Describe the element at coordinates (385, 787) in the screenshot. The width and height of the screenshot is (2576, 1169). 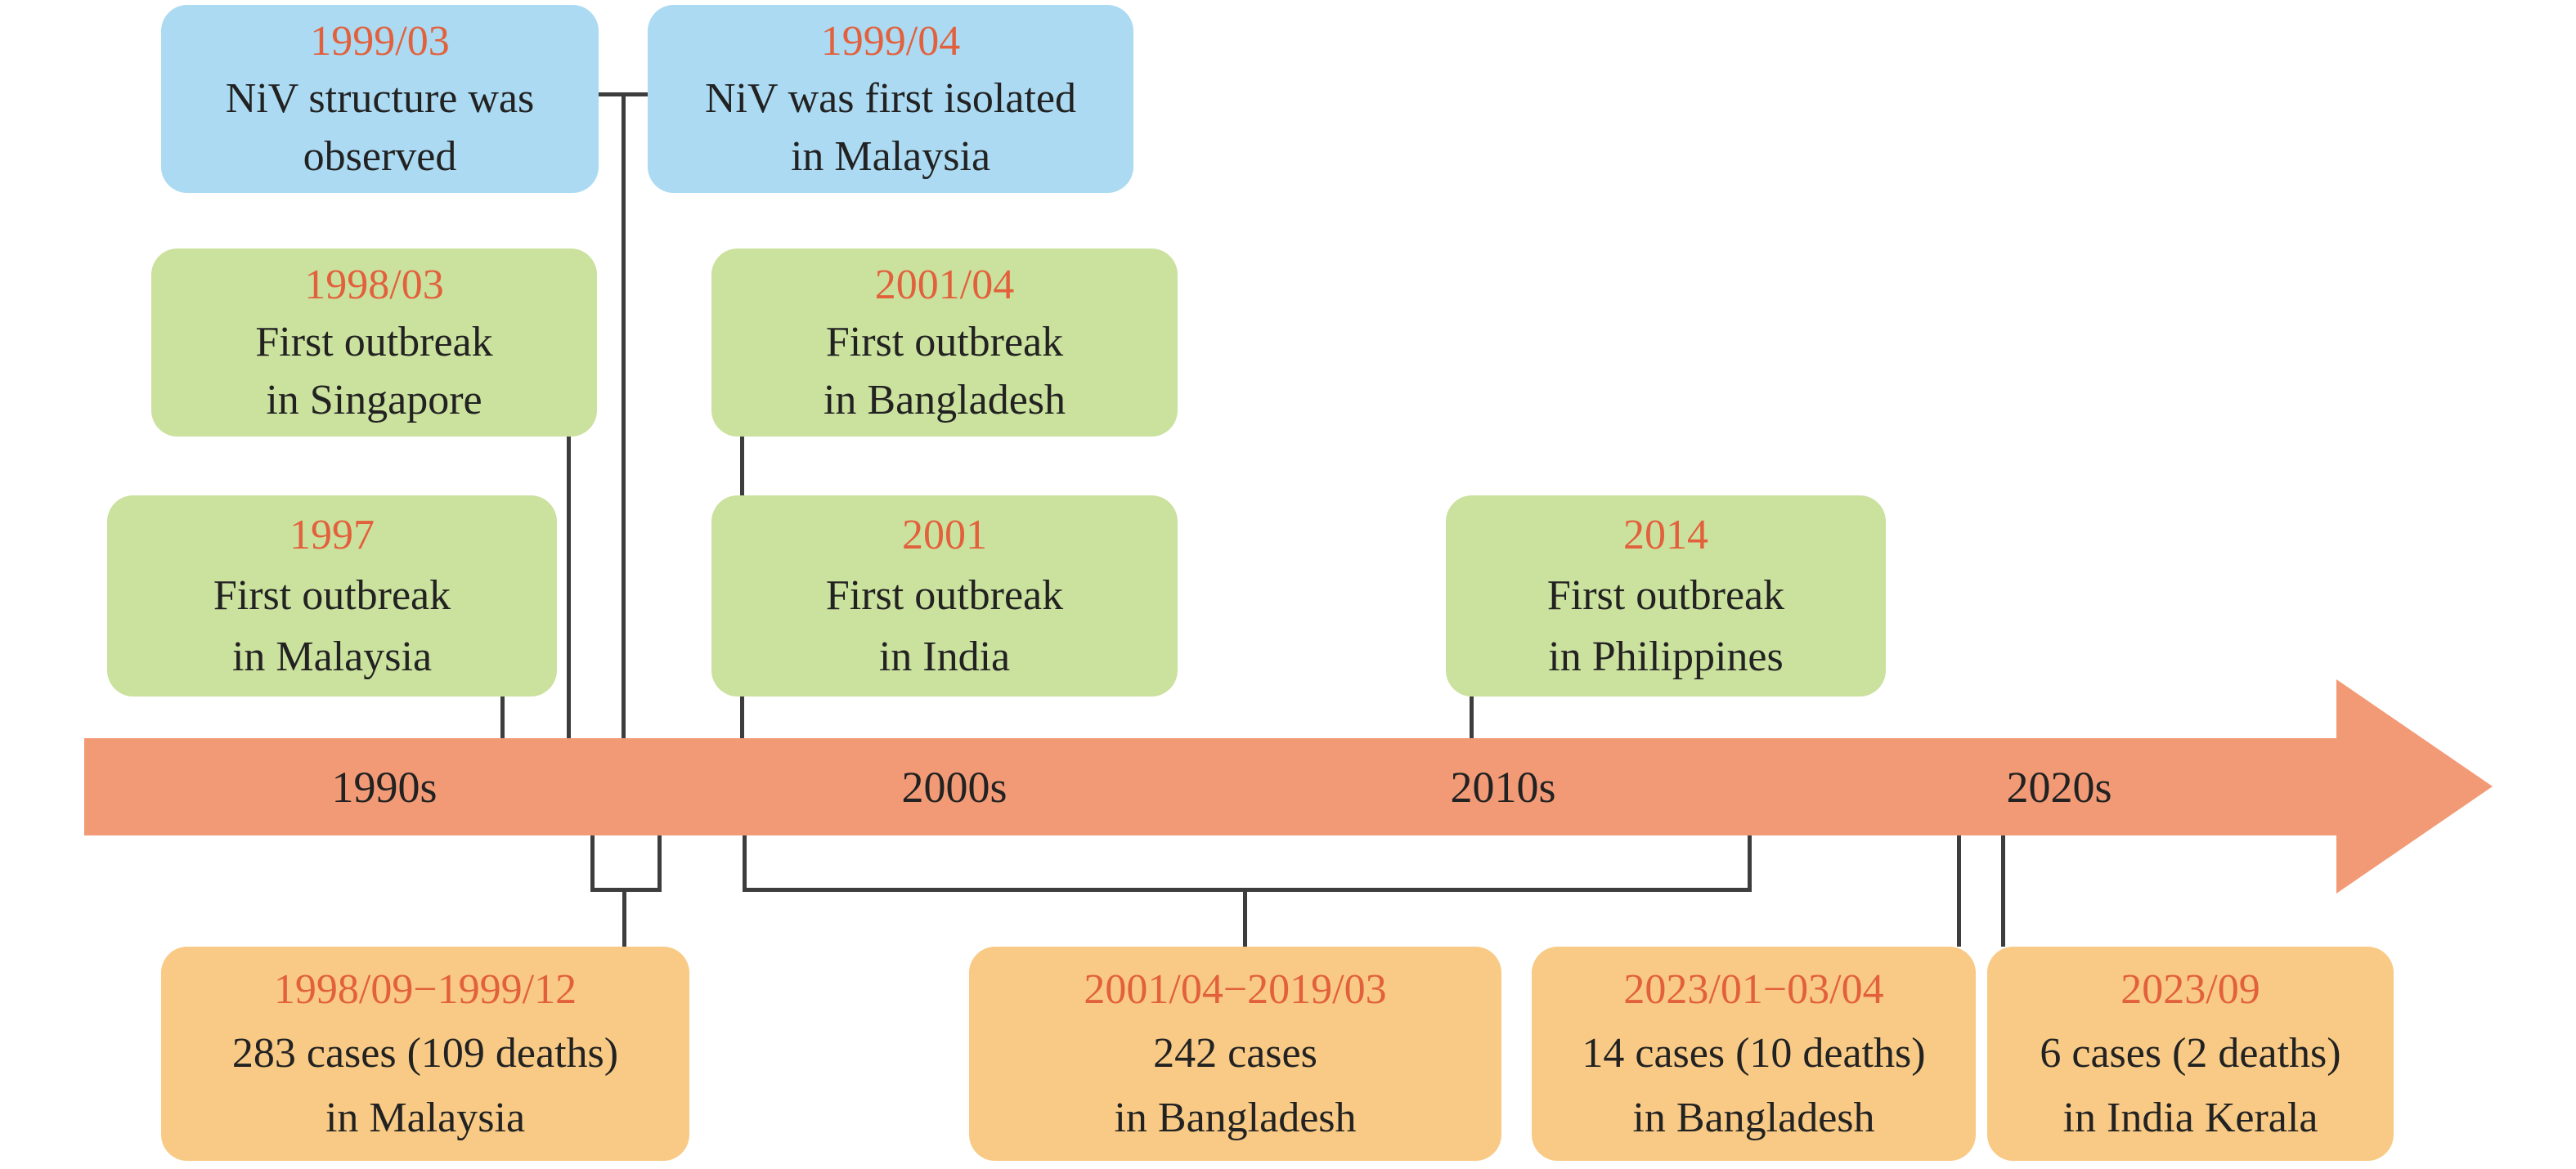
I see `decade-label-1990s: 1990s` at that location.